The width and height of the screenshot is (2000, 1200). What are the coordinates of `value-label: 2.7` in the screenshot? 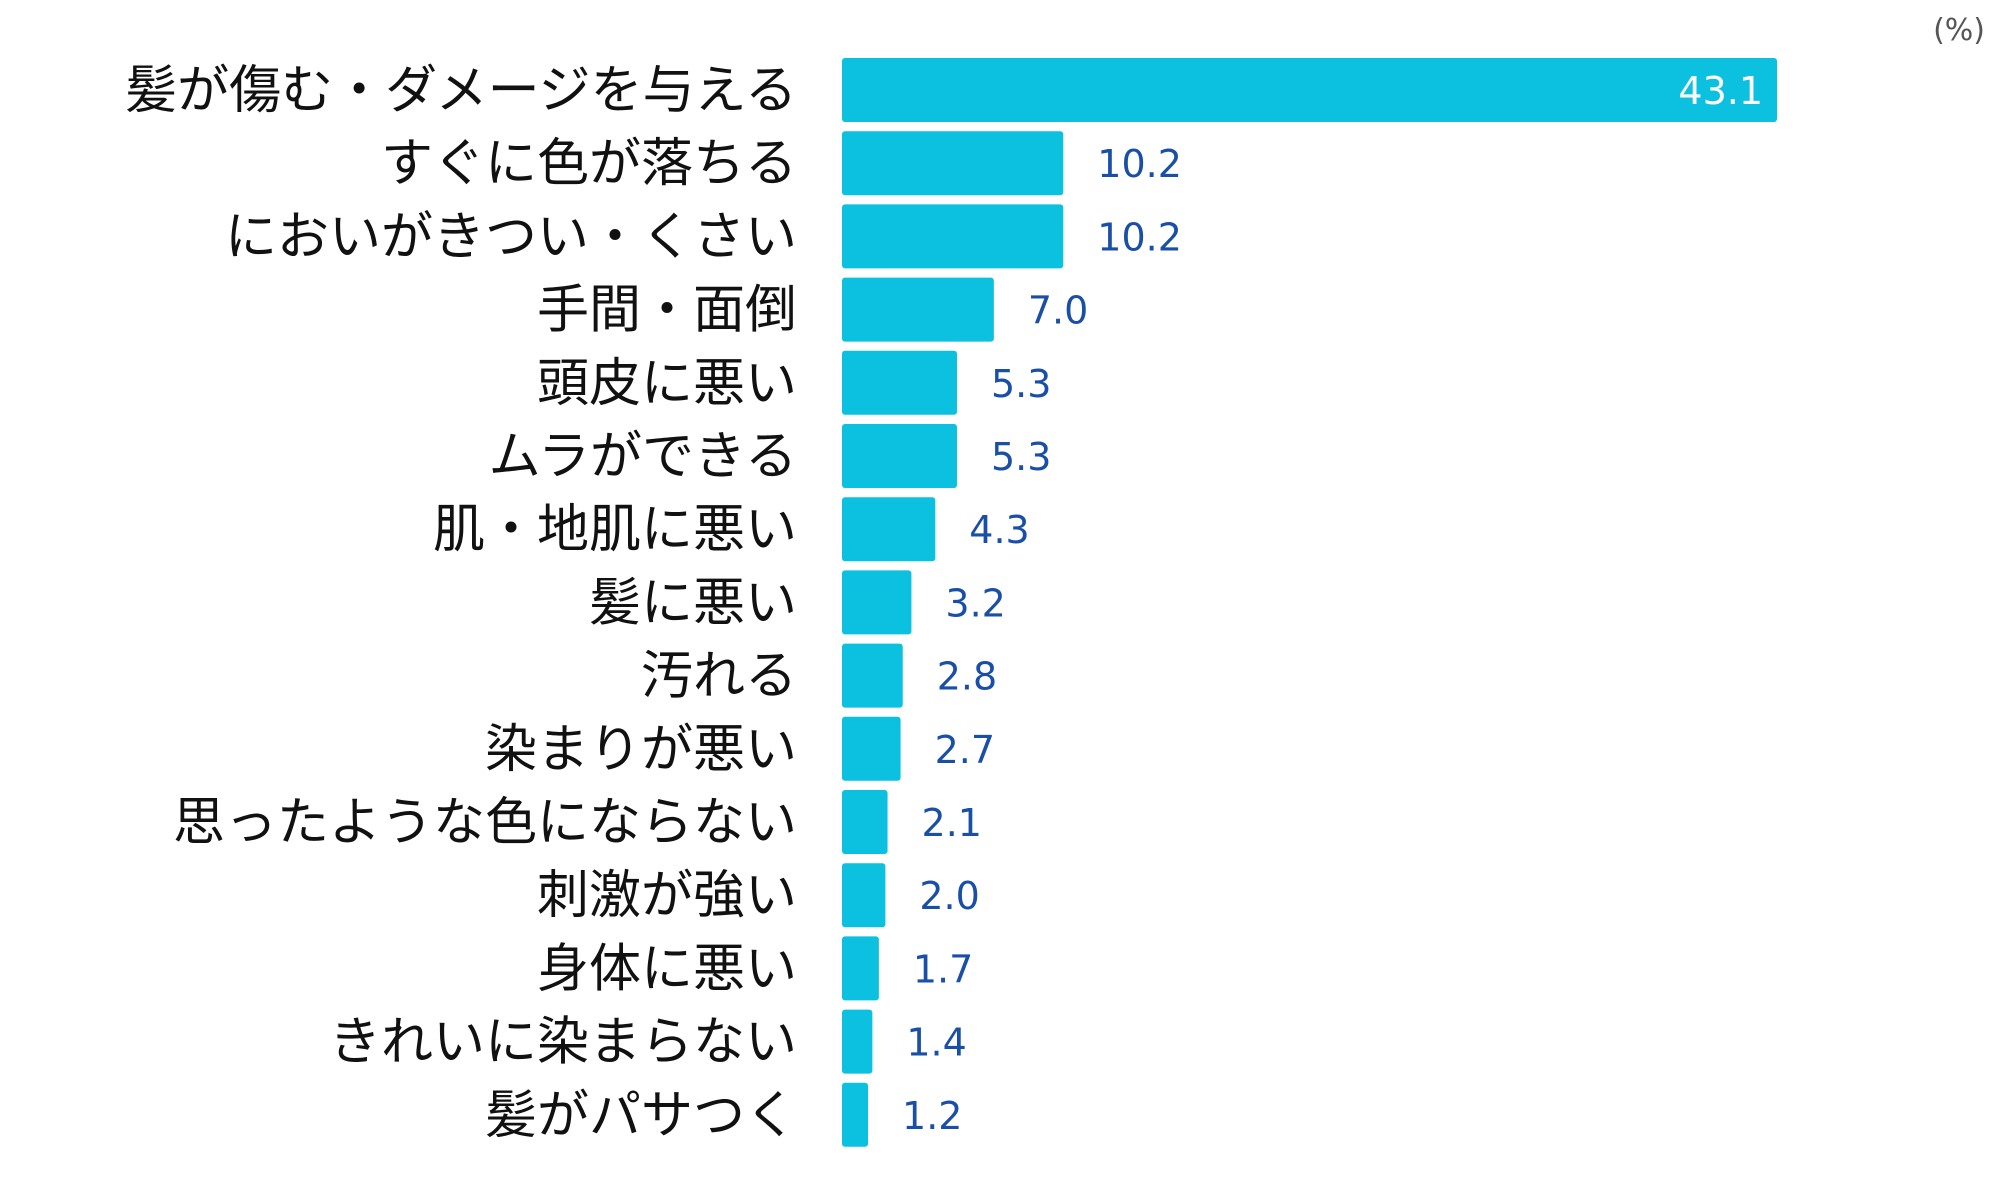 It's located at (965, 750).